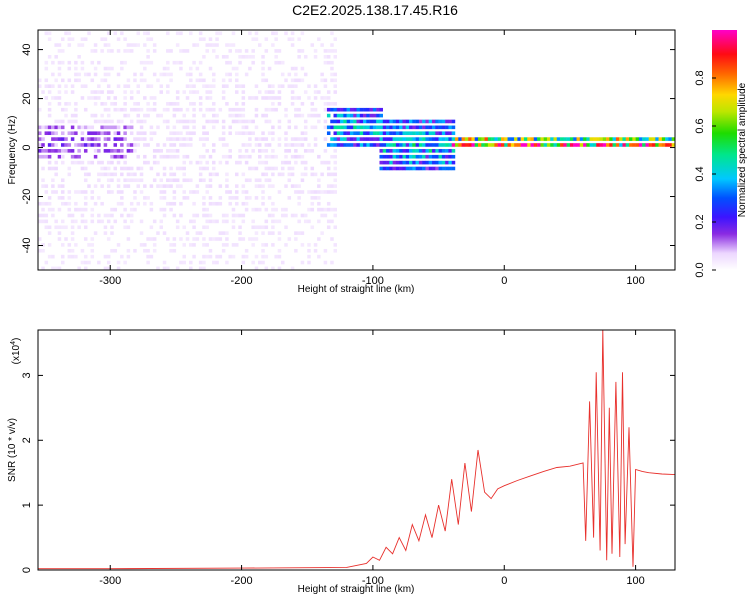  What do you see at coordinates (742, 149) in the screenshot?
I see `colorbar-label: Normalized spectral amplitude` at bounding box center [742, 149].